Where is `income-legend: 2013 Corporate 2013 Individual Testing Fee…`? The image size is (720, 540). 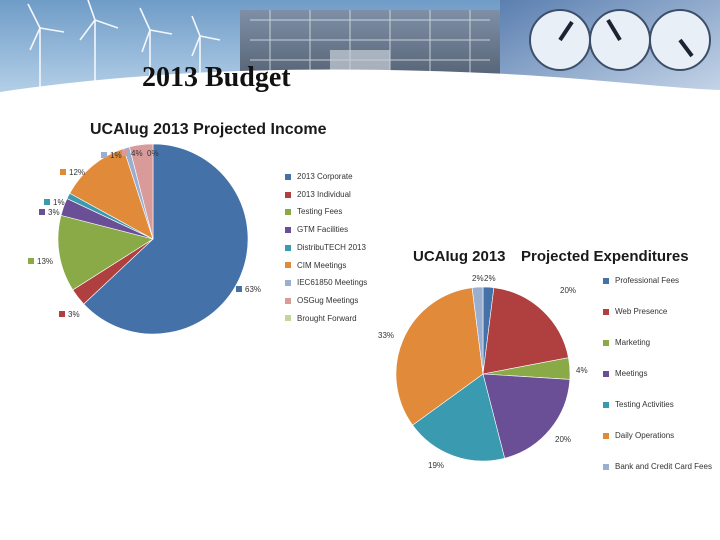
income-legend: 2013 Corporate 2013 Individual Testing Fee… is located at coordinates (335, 249).